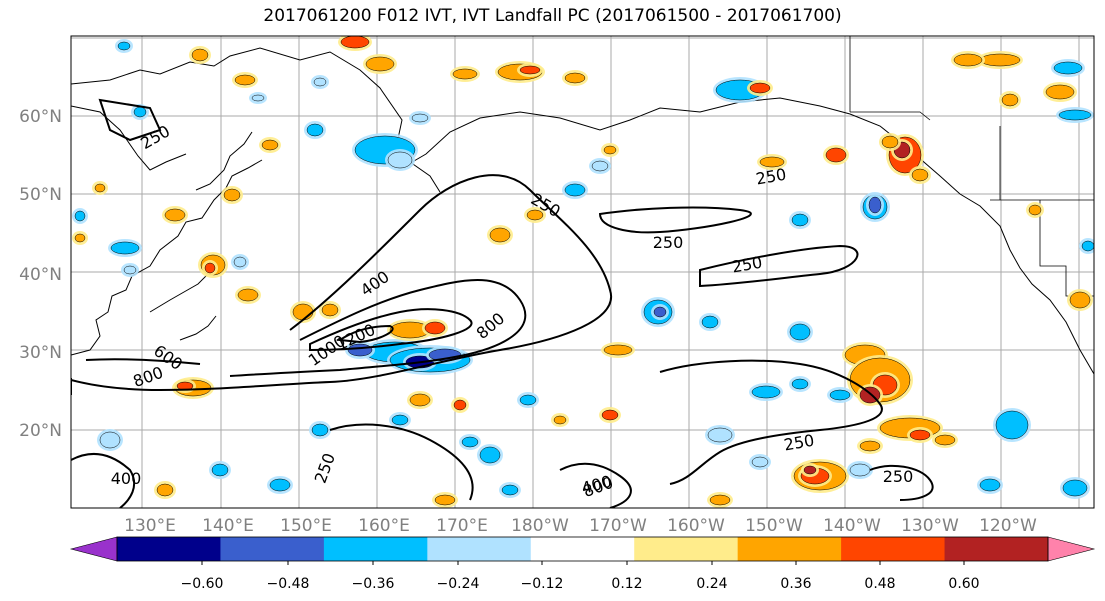 This screenshot has height=601, width=1105. Describe the element at coordinates (40, 431) in the screenshot. I see `lat-label: 20°N` at that location.